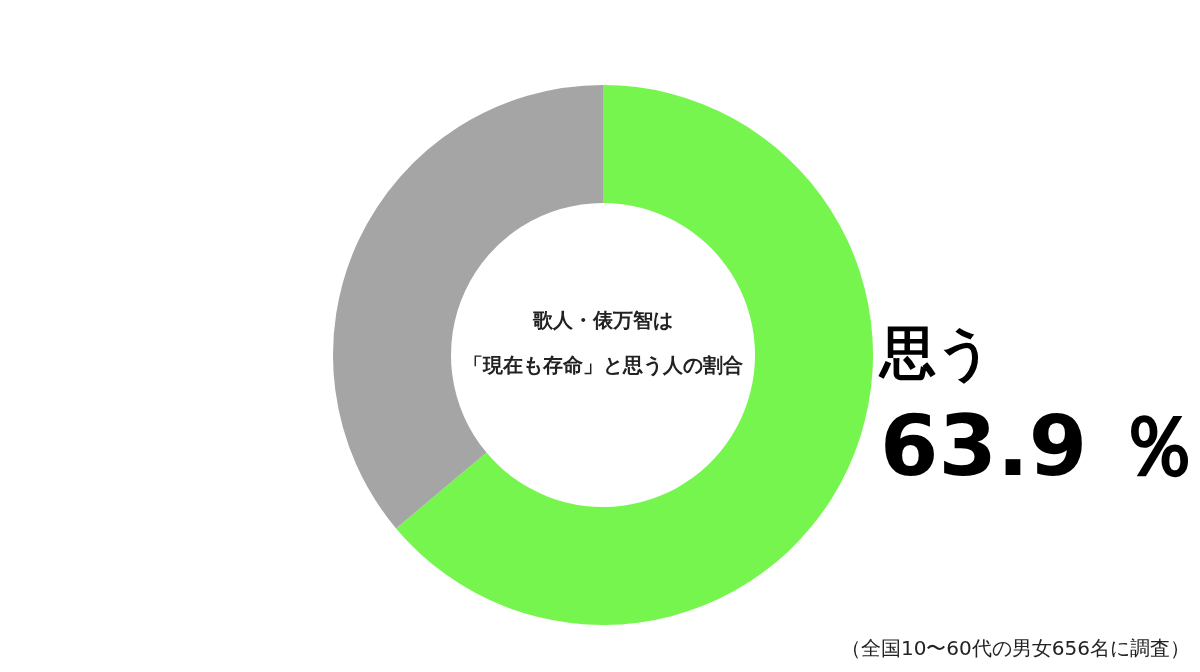 Image resolution: width=1200 pixels, height=672 pixels. Describe the element at coordinates (1015, 648) in the screenshot. I see `text: （全国10〜60代の男女656名に調査）` at that location.